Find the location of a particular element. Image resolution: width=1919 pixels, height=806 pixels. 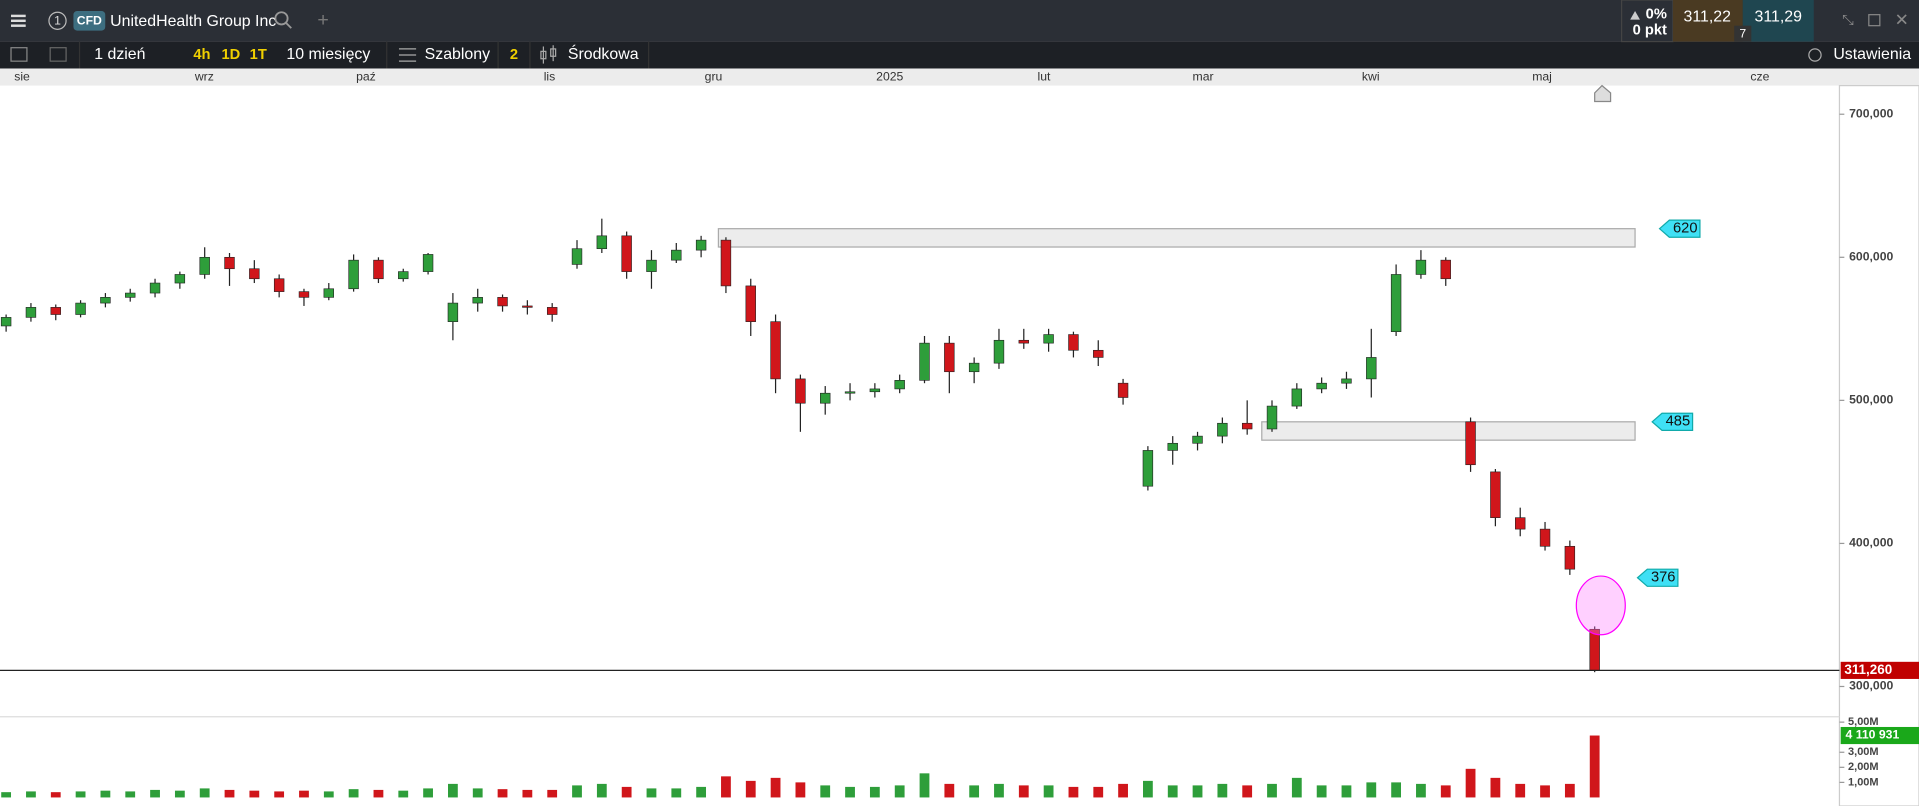

interval: 1 dzień is located at coordinates (119, 54).